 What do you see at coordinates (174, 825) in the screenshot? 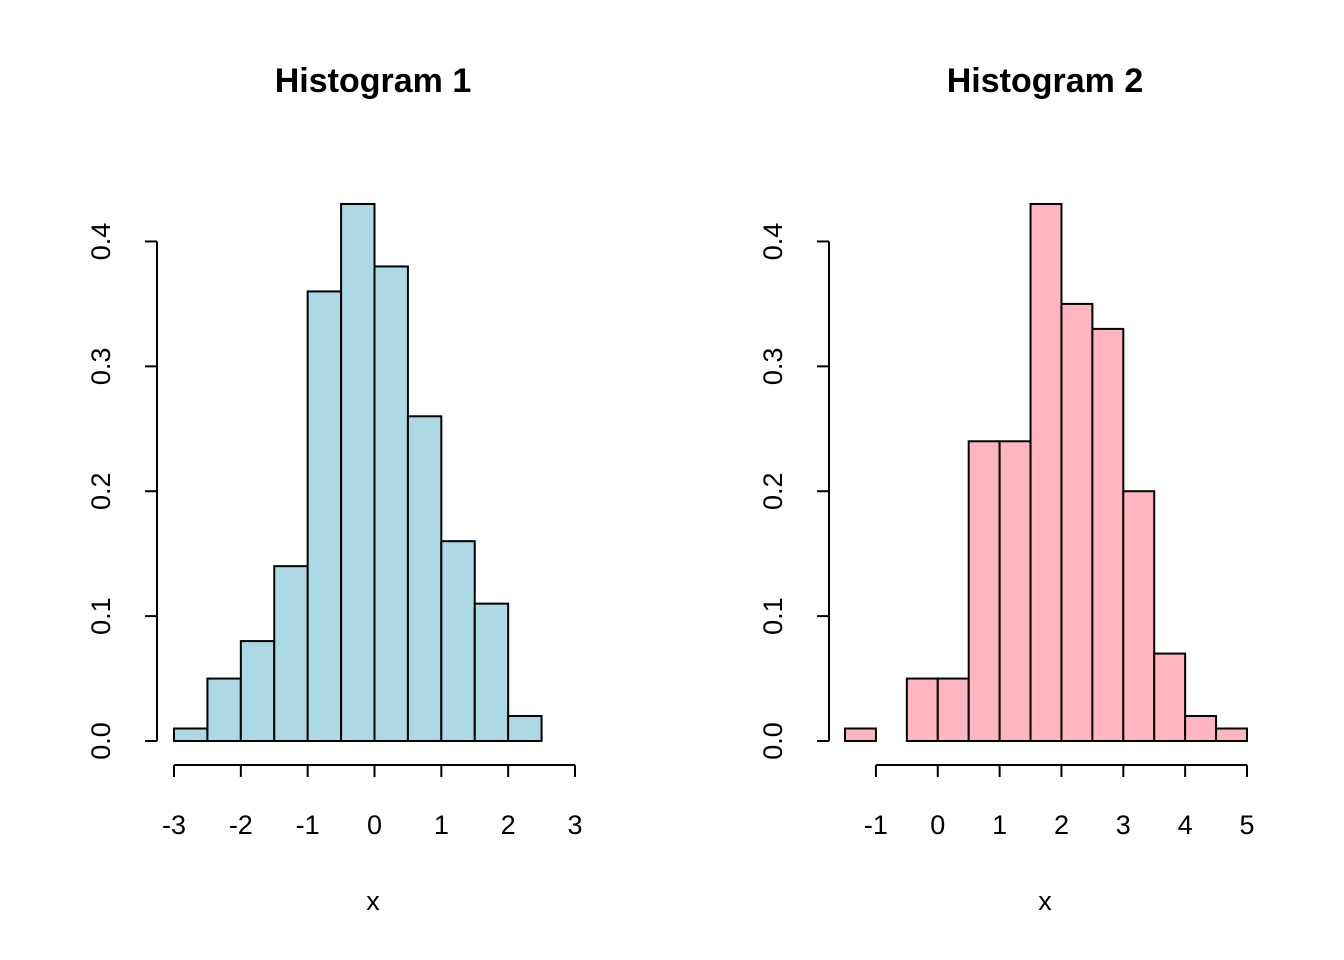
I see `x-tick-label: -3` at bounding box center [174, 825].